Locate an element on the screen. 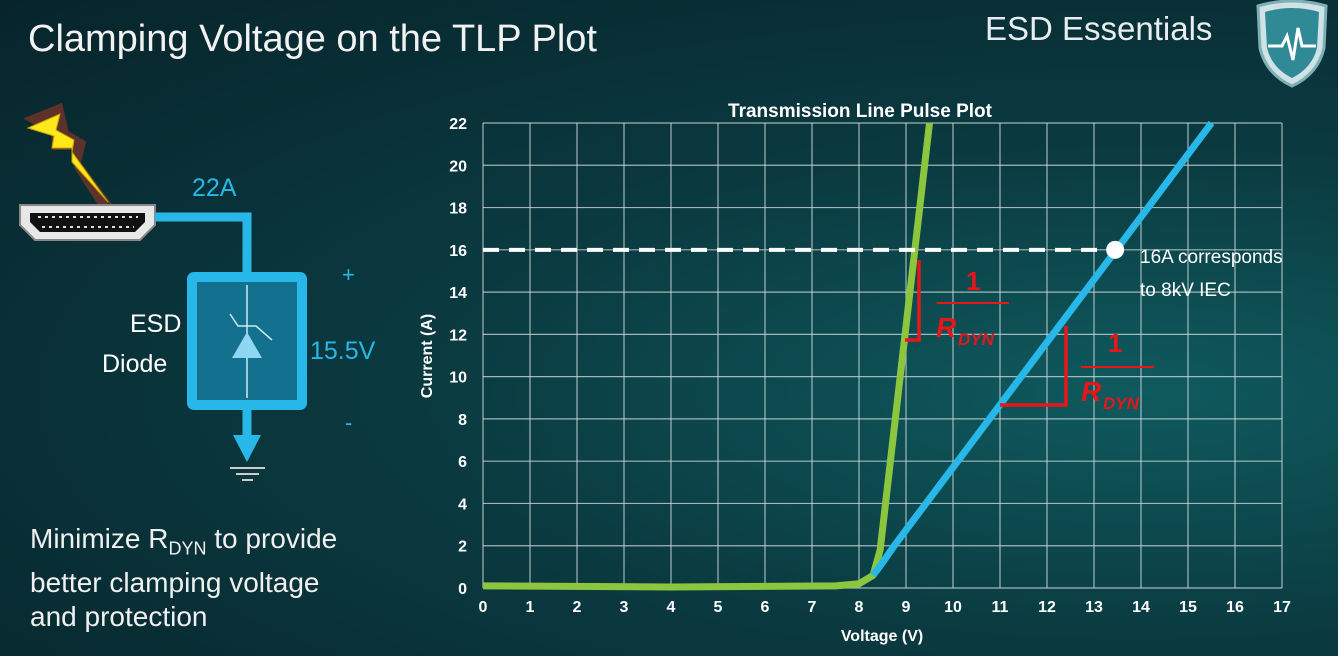 The width and height of the screenshot is (1338, 656). x-tick-label: 9 is located at coordinates (906, 607).